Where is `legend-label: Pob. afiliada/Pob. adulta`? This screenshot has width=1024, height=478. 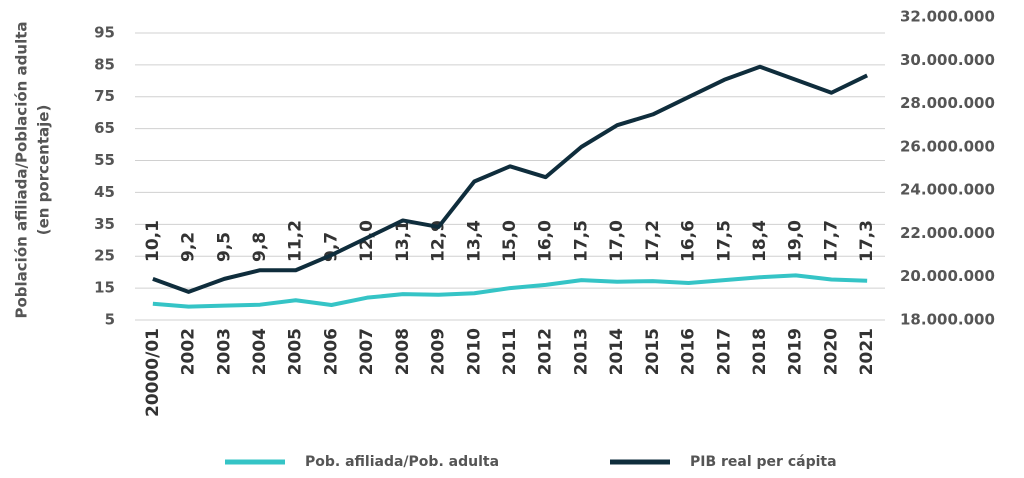 legend-label: Pob. afiliada/Pob. adulta is located at coordinates (402, 462).